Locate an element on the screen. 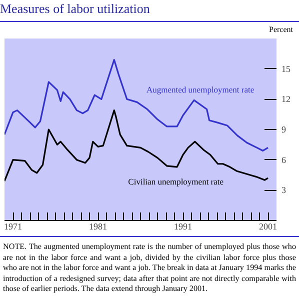 This screenshot has height=302, width=299. chart-title: Measures of labor utilization is located at coordinates (75, 9).